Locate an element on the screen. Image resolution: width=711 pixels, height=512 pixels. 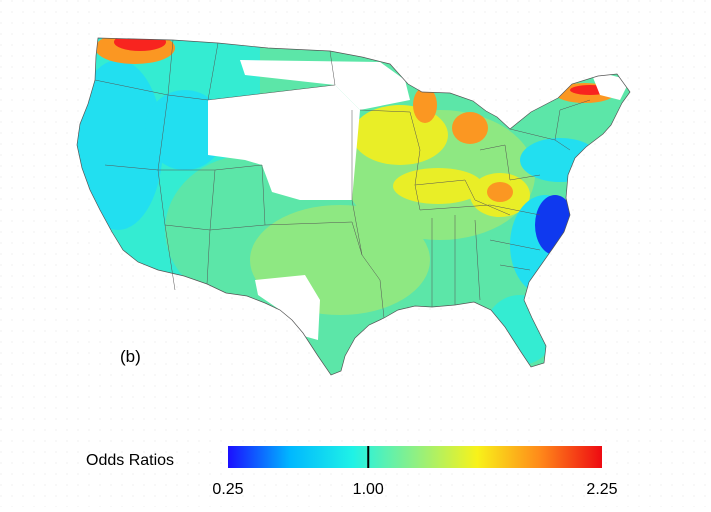
appalachia-orange-hotspot is located at coordinates (500, 192).